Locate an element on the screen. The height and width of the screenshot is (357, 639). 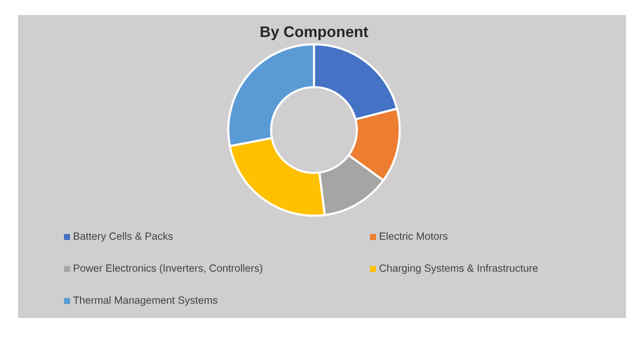
legend-label: Electric Motors is located at coordinates (414, 236).